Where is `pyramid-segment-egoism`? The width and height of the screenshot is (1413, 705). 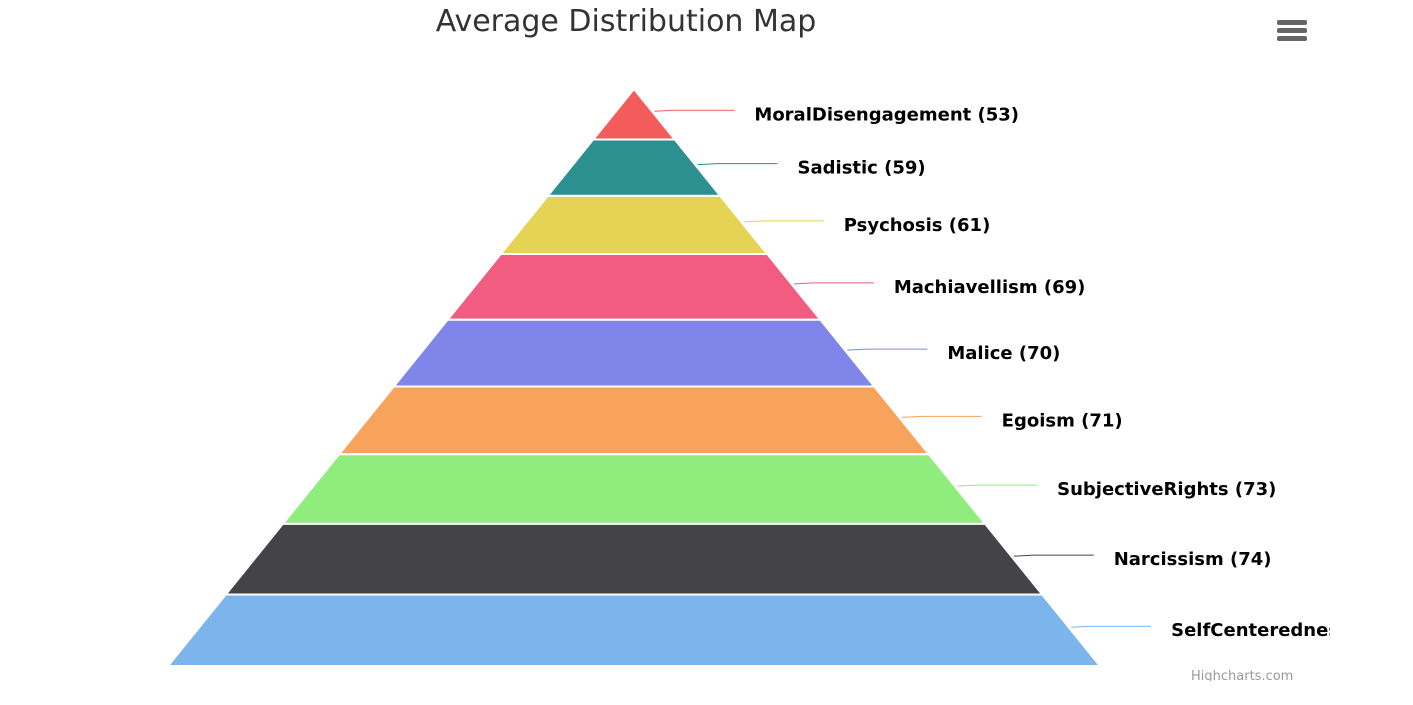
pyramid-segment-egoism is located at coordinates (634, 420).